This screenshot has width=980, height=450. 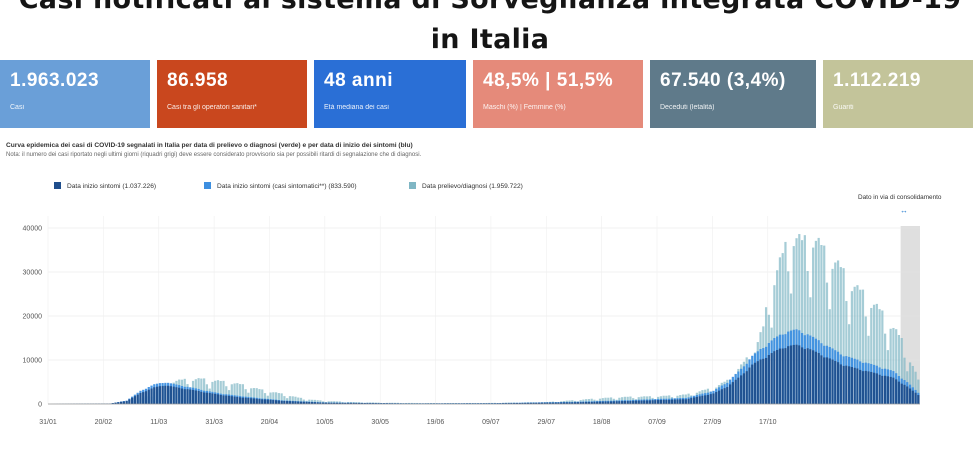 What do you see at coordinates (472, 186) in the screenshot?
I see `legend-label: Data prelievo/diagnosi (1.959.722)` at bounding box center [472, 186].